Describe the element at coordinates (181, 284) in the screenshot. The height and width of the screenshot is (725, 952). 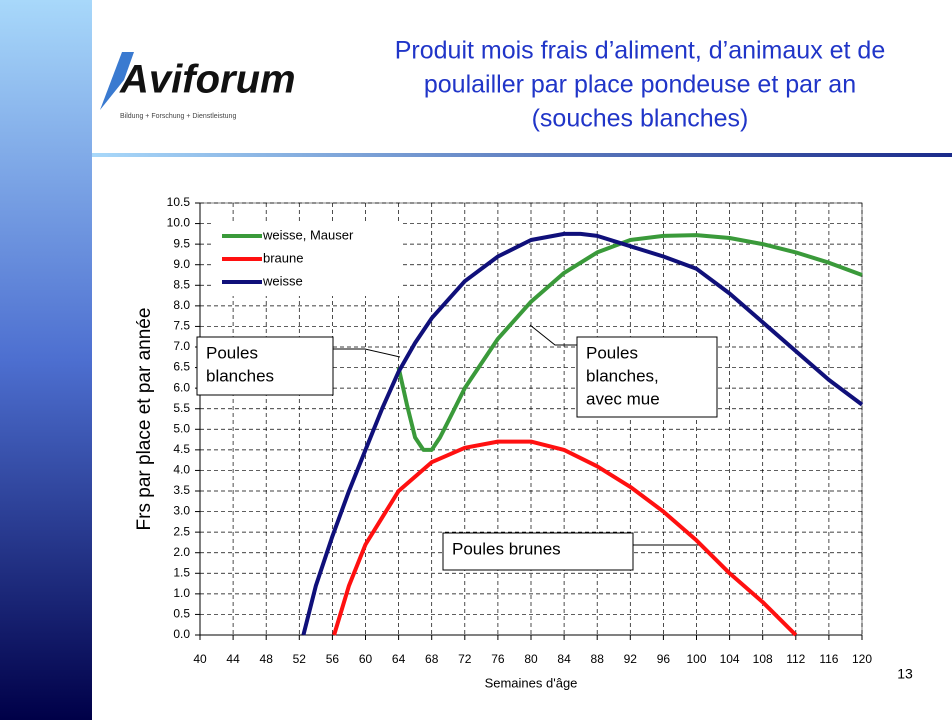
I see `y-tick-label: 8.5` at that location.